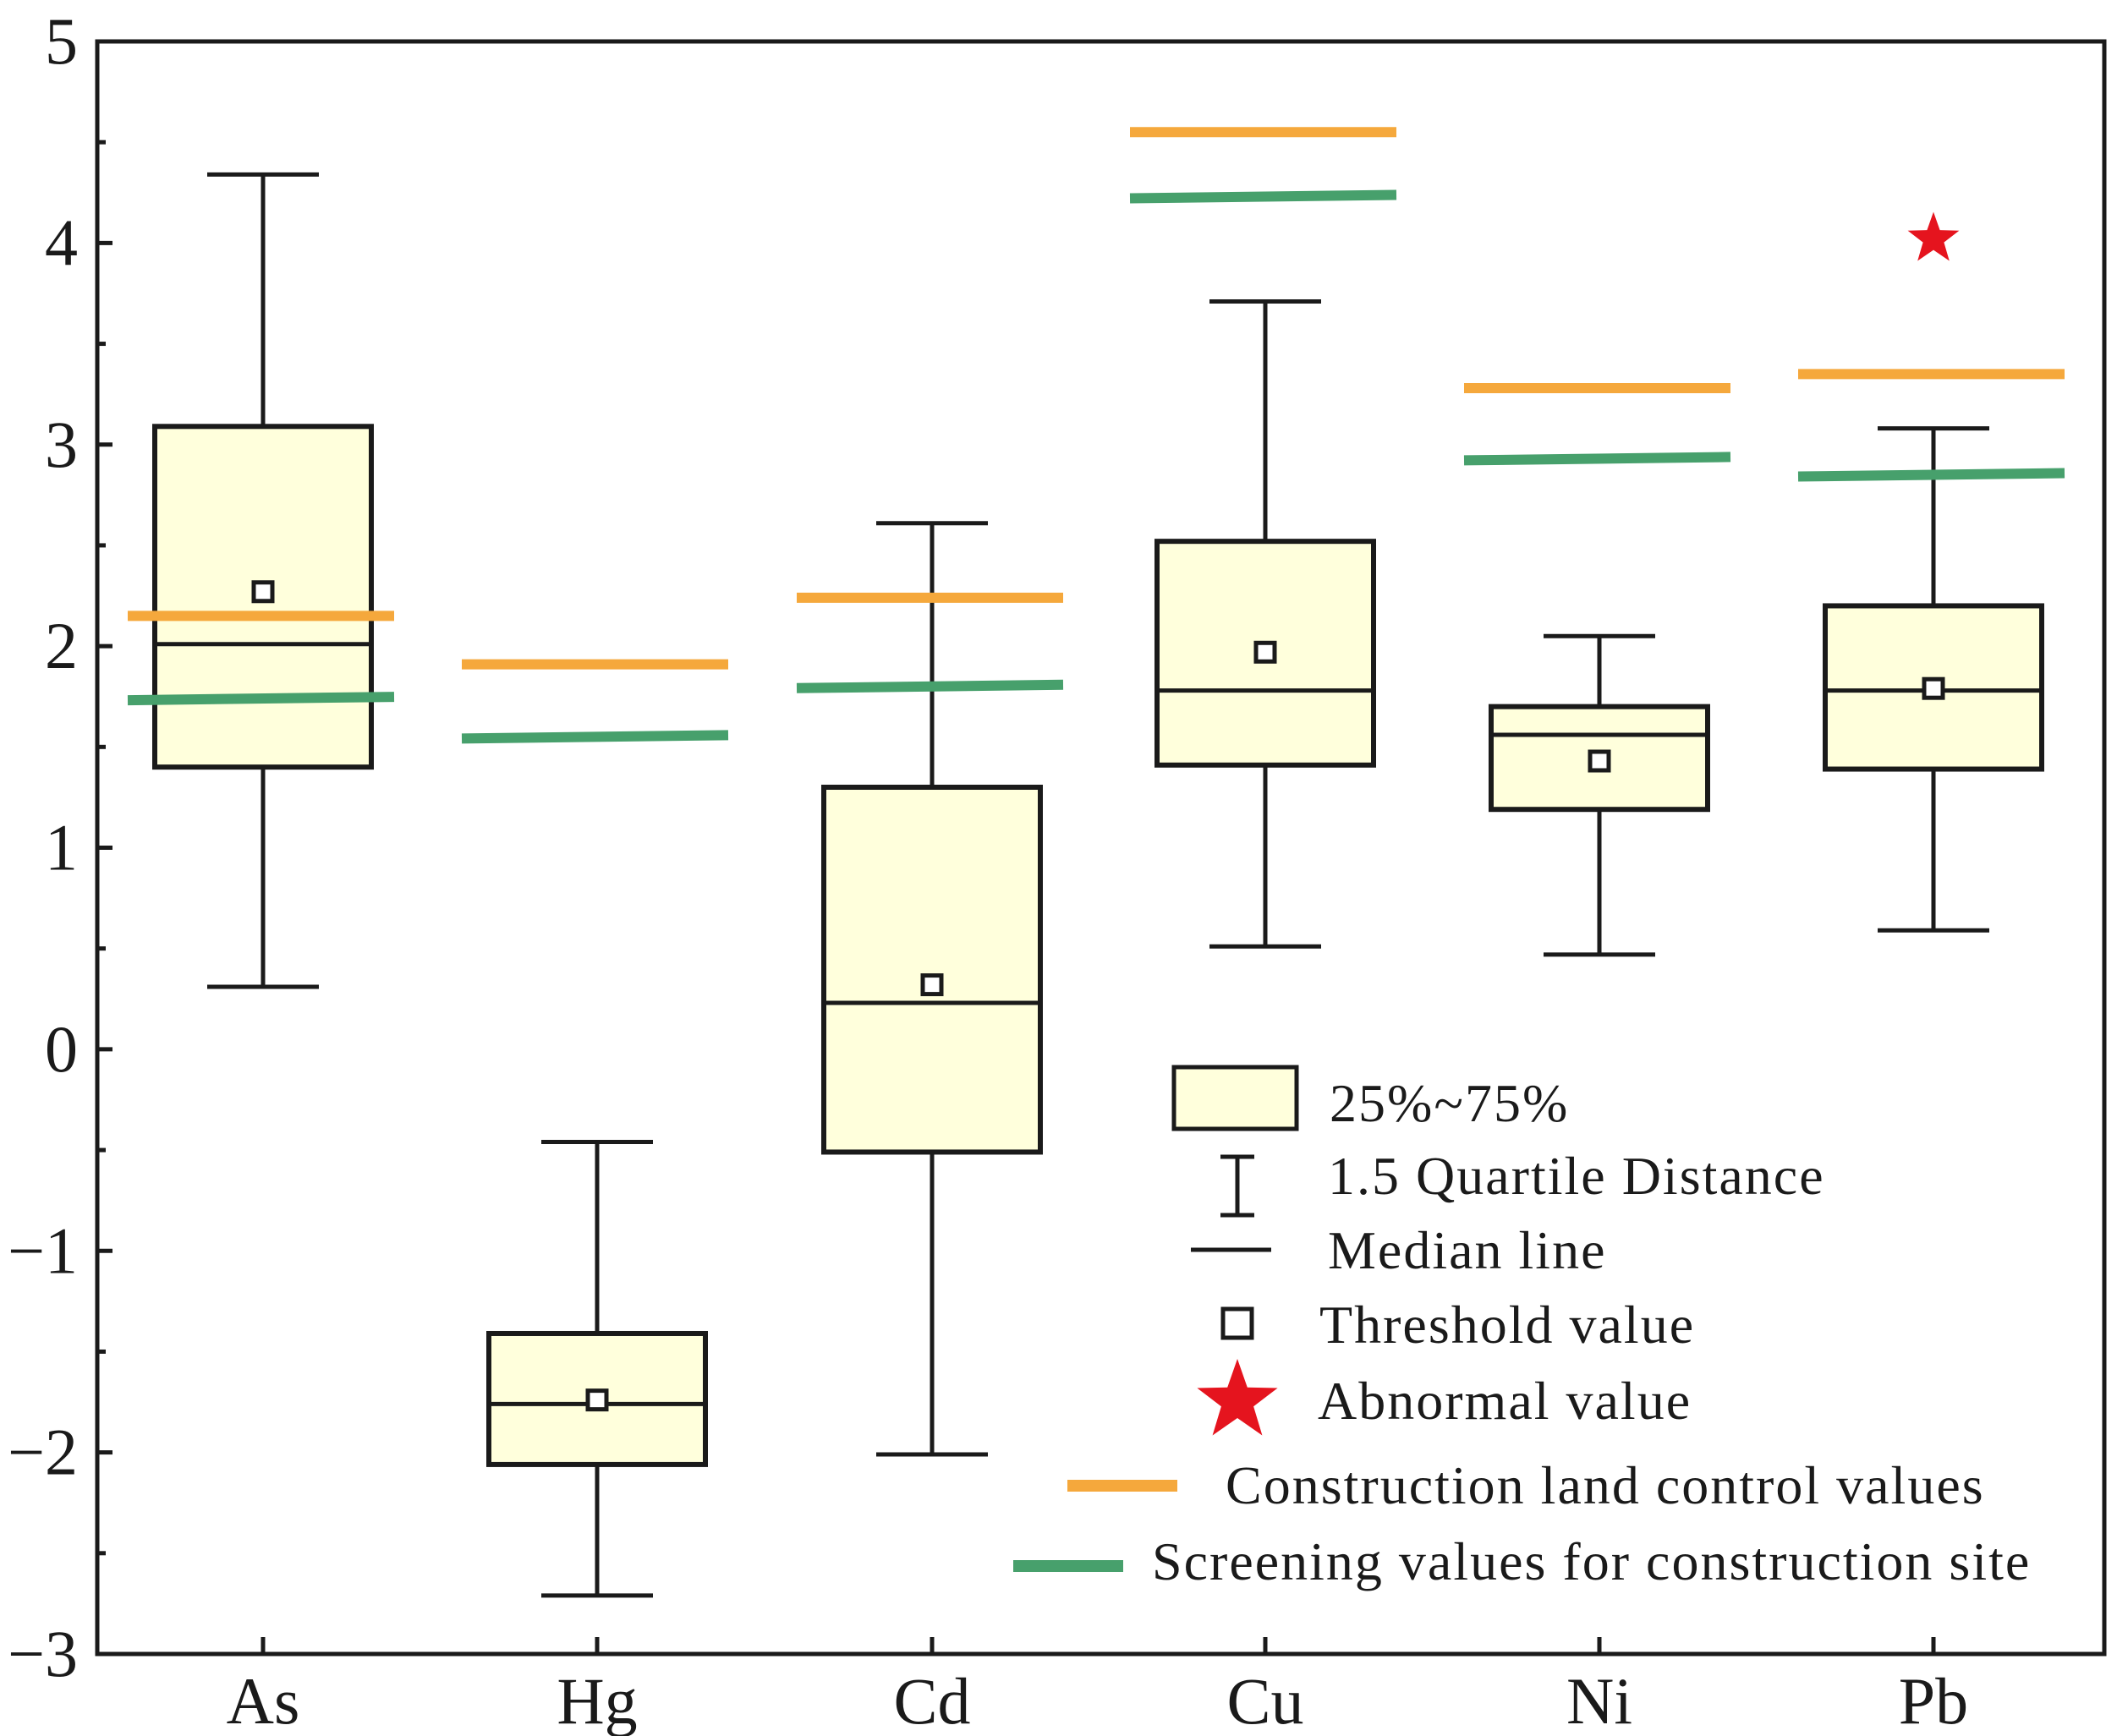 This screenshot has width=2117, height=1736. I want to click on legend-median-label: Median line, so click(1467, 1250).